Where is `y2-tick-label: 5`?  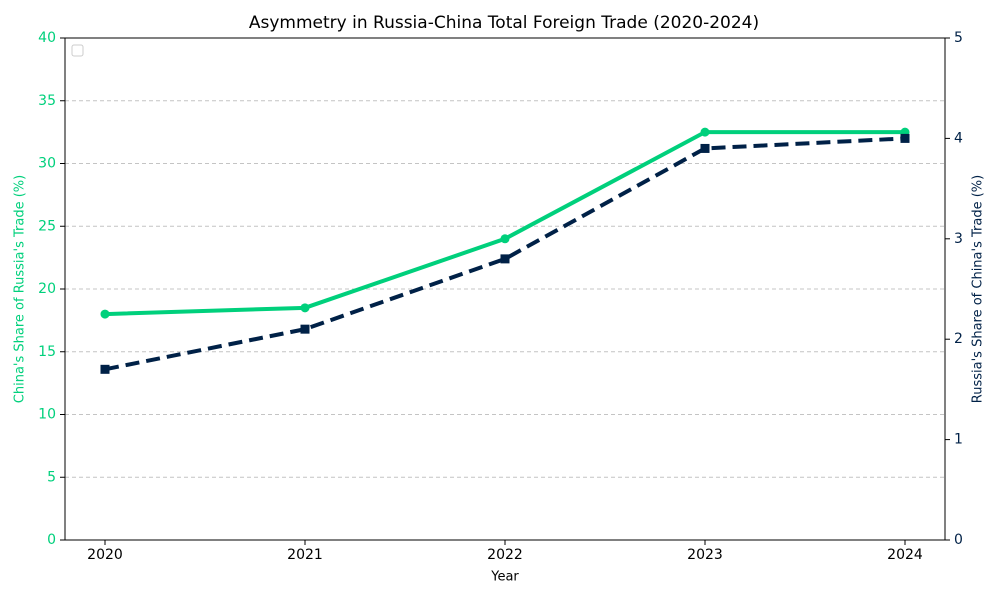 y2-tick-label: 5 is located at coordinates (958, 38).